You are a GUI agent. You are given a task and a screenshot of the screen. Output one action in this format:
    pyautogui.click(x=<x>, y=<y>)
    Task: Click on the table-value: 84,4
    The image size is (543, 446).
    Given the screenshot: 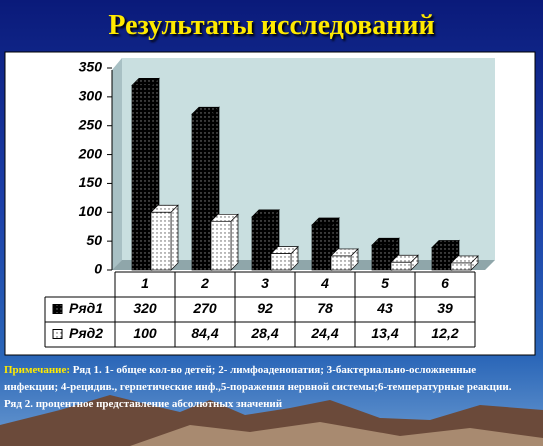 What is the action you would take?
    pyautogui.click(x=204, y=333)
    